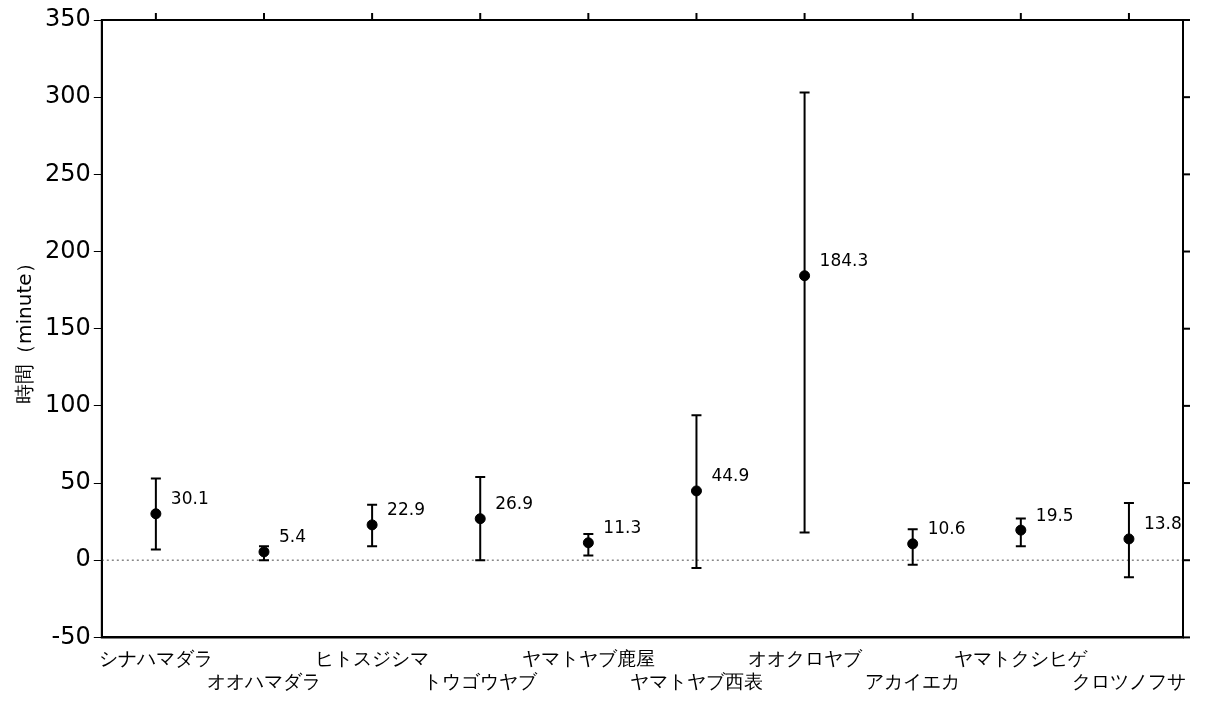 The height and width of the screenshot is (702, 1213). I want to click on data-label: 19.5, so click(1054, 514).